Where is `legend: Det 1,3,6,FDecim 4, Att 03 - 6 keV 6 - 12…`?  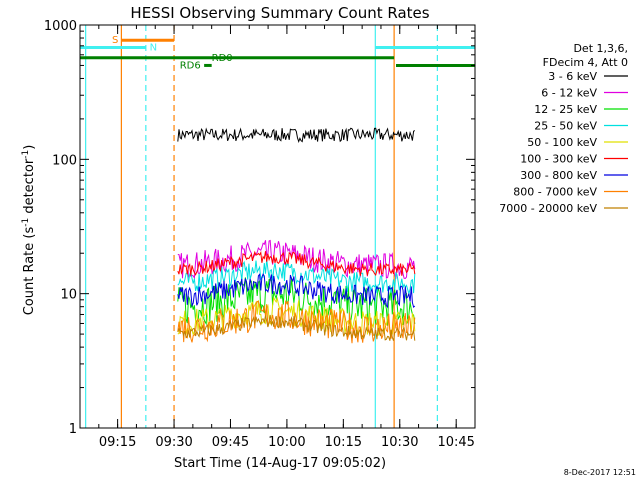
legend: Det 1,3,6,FDecim 4, Att 03 - 6 keV 6 - 12… is located at coordinates (563, 128).